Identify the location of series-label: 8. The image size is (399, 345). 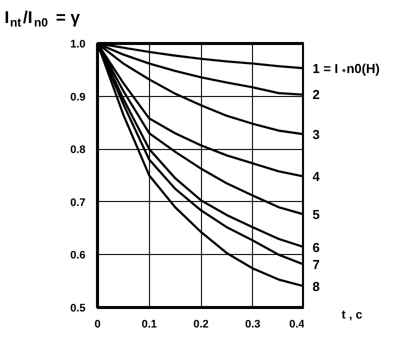
(316, 286).